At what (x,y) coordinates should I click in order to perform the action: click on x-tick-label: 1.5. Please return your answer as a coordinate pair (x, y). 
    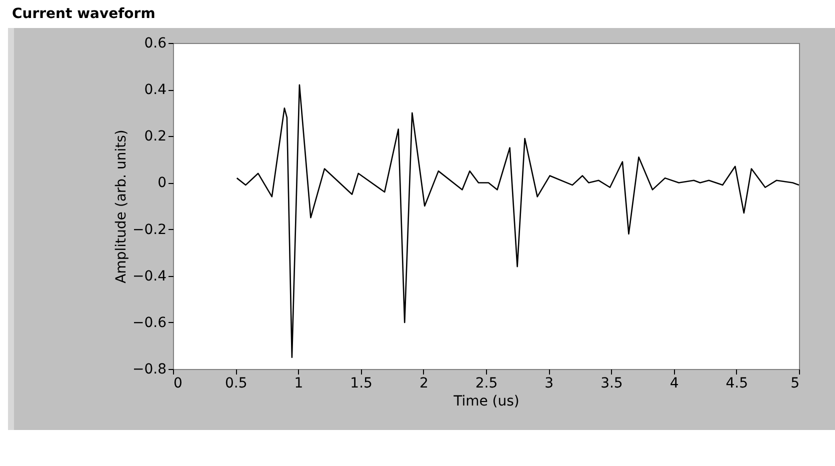
    Looking at the image, I should click on (361, 384).